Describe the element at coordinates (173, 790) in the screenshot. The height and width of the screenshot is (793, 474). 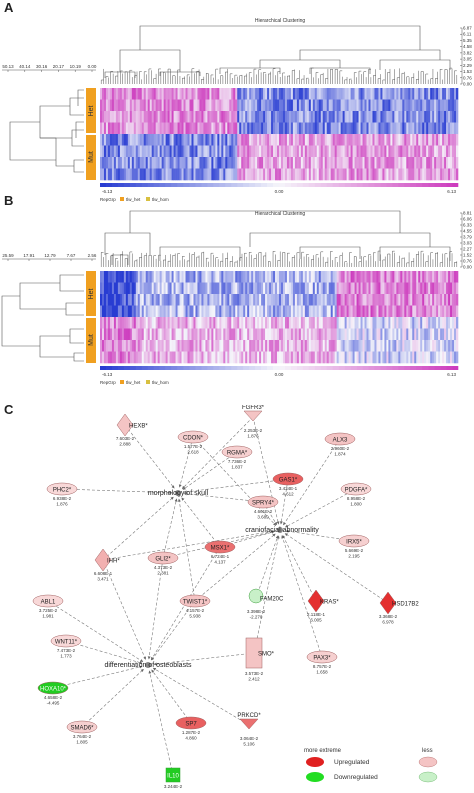
I see `gene-foldchange: -4.567` at that location.